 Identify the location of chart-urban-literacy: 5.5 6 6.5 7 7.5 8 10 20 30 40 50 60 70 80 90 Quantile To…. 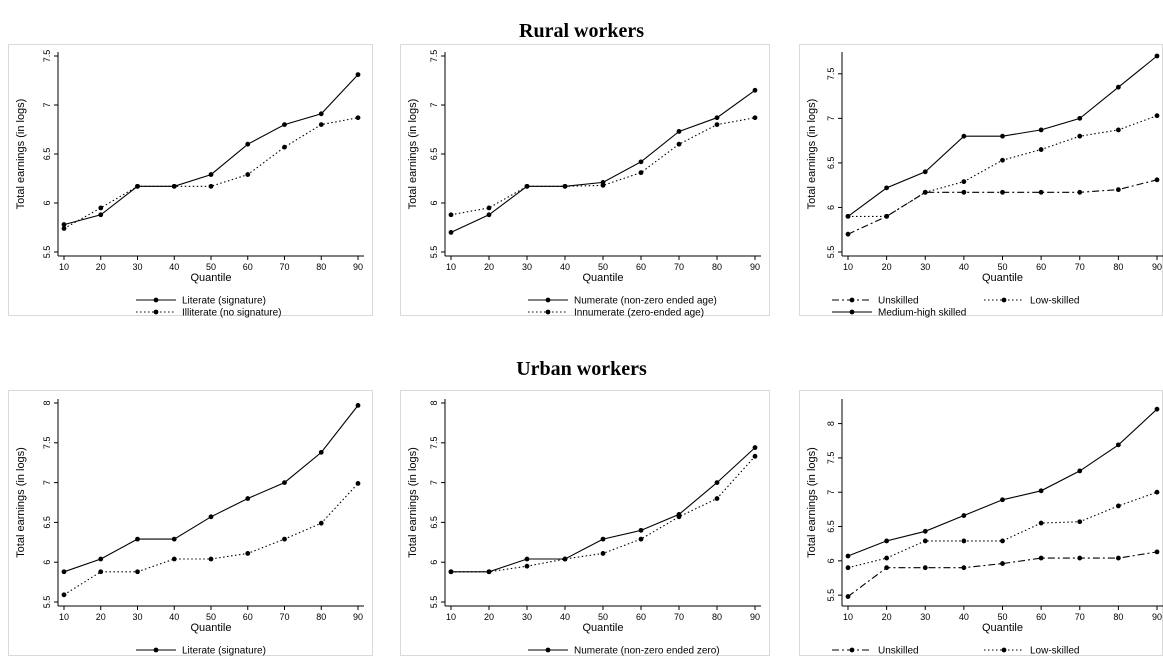
(190, 523).